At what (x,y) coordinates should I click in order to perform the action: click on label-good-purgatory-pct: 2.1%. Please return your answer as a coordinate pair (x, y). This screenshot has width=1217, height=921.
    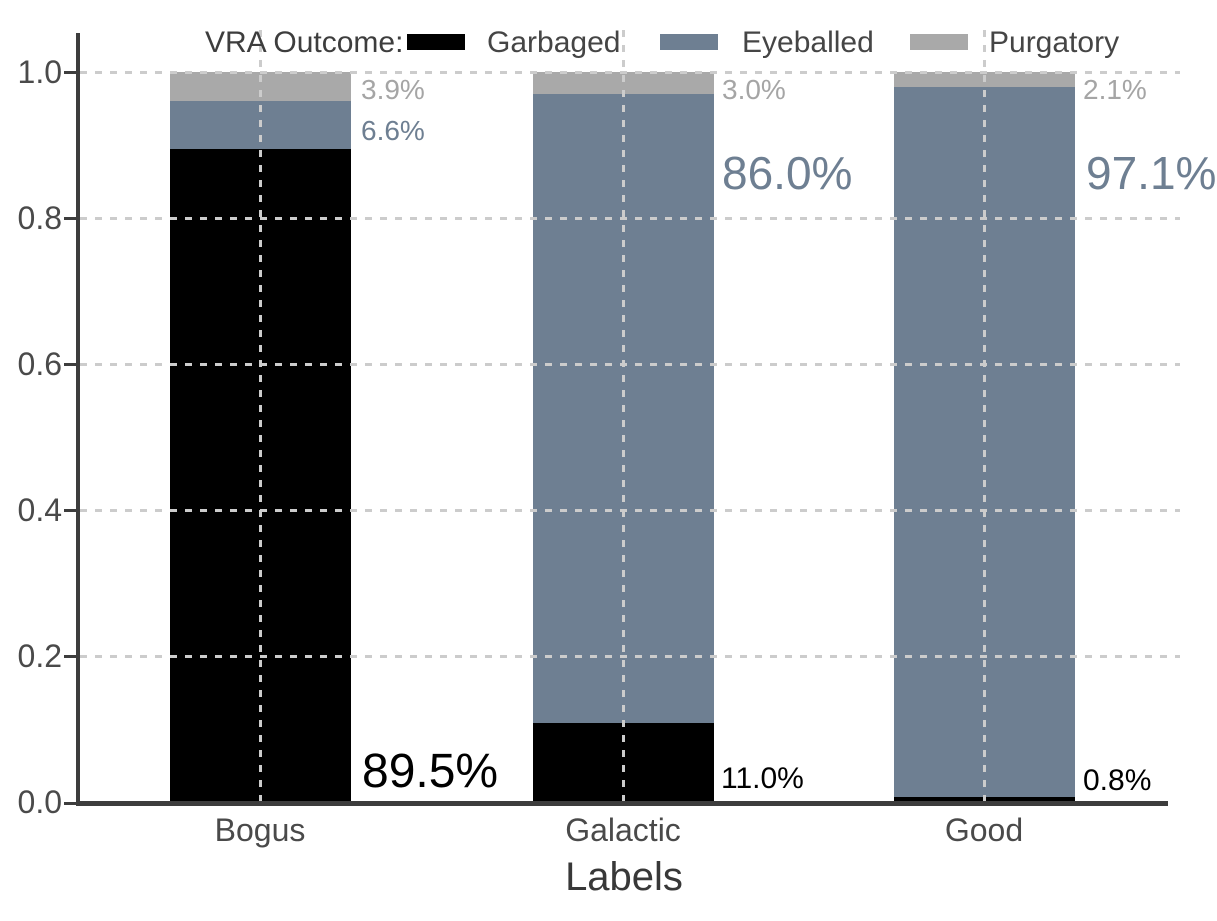
    Looking at the image, I should click on (1115, 89).